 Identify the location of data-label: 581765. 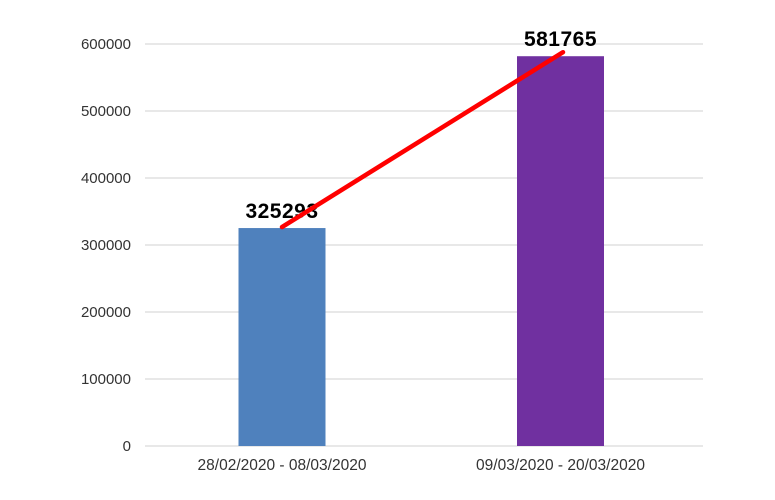
(560, 39).